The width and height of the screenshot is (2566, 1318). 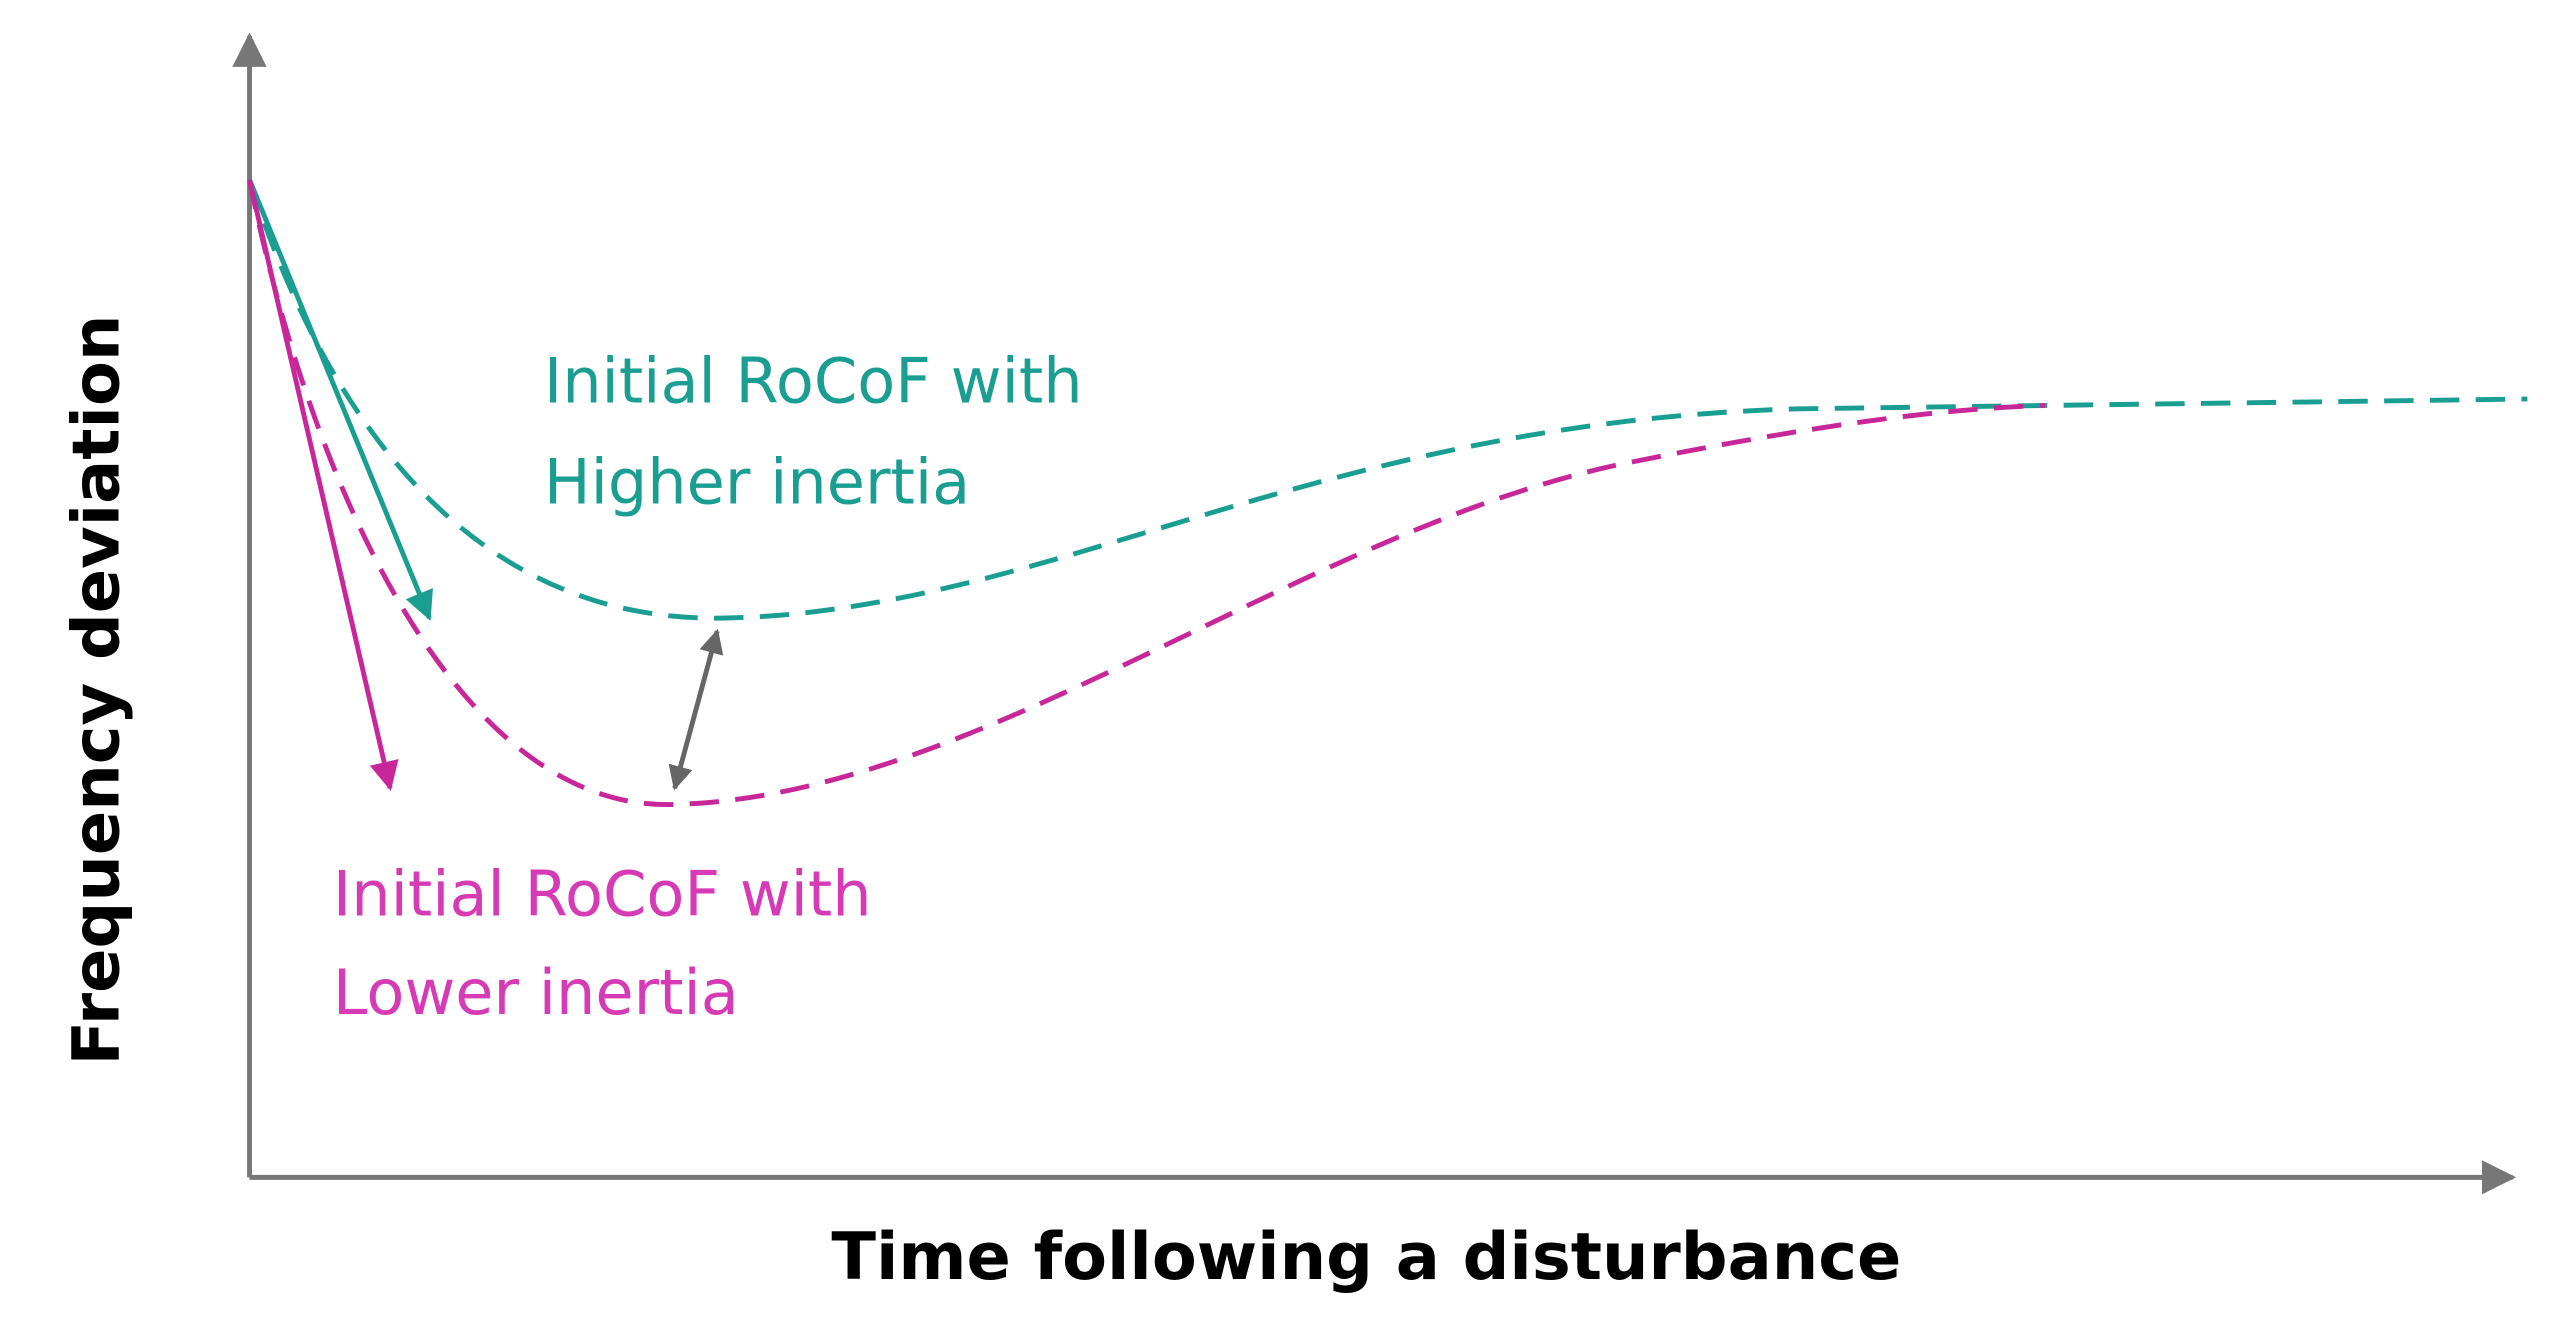 I want to click on annotation: Lower inertia, so click(x=536, y=992).